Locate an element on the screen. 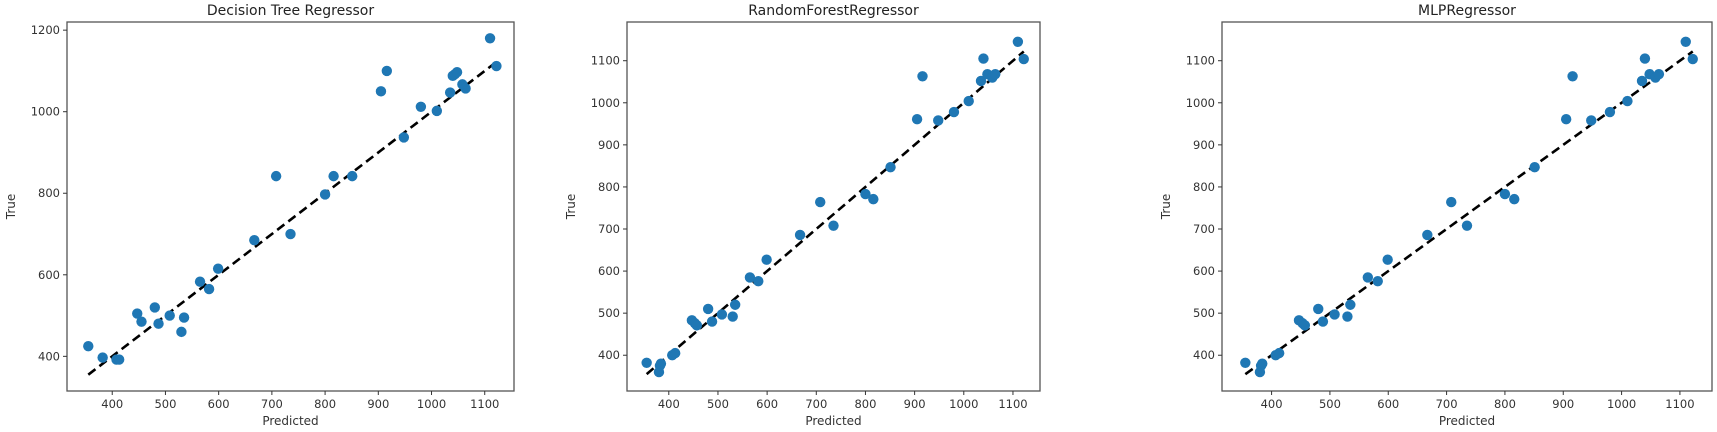  chart-title: RandomForestRegressor is located at coordinates (833, 11).